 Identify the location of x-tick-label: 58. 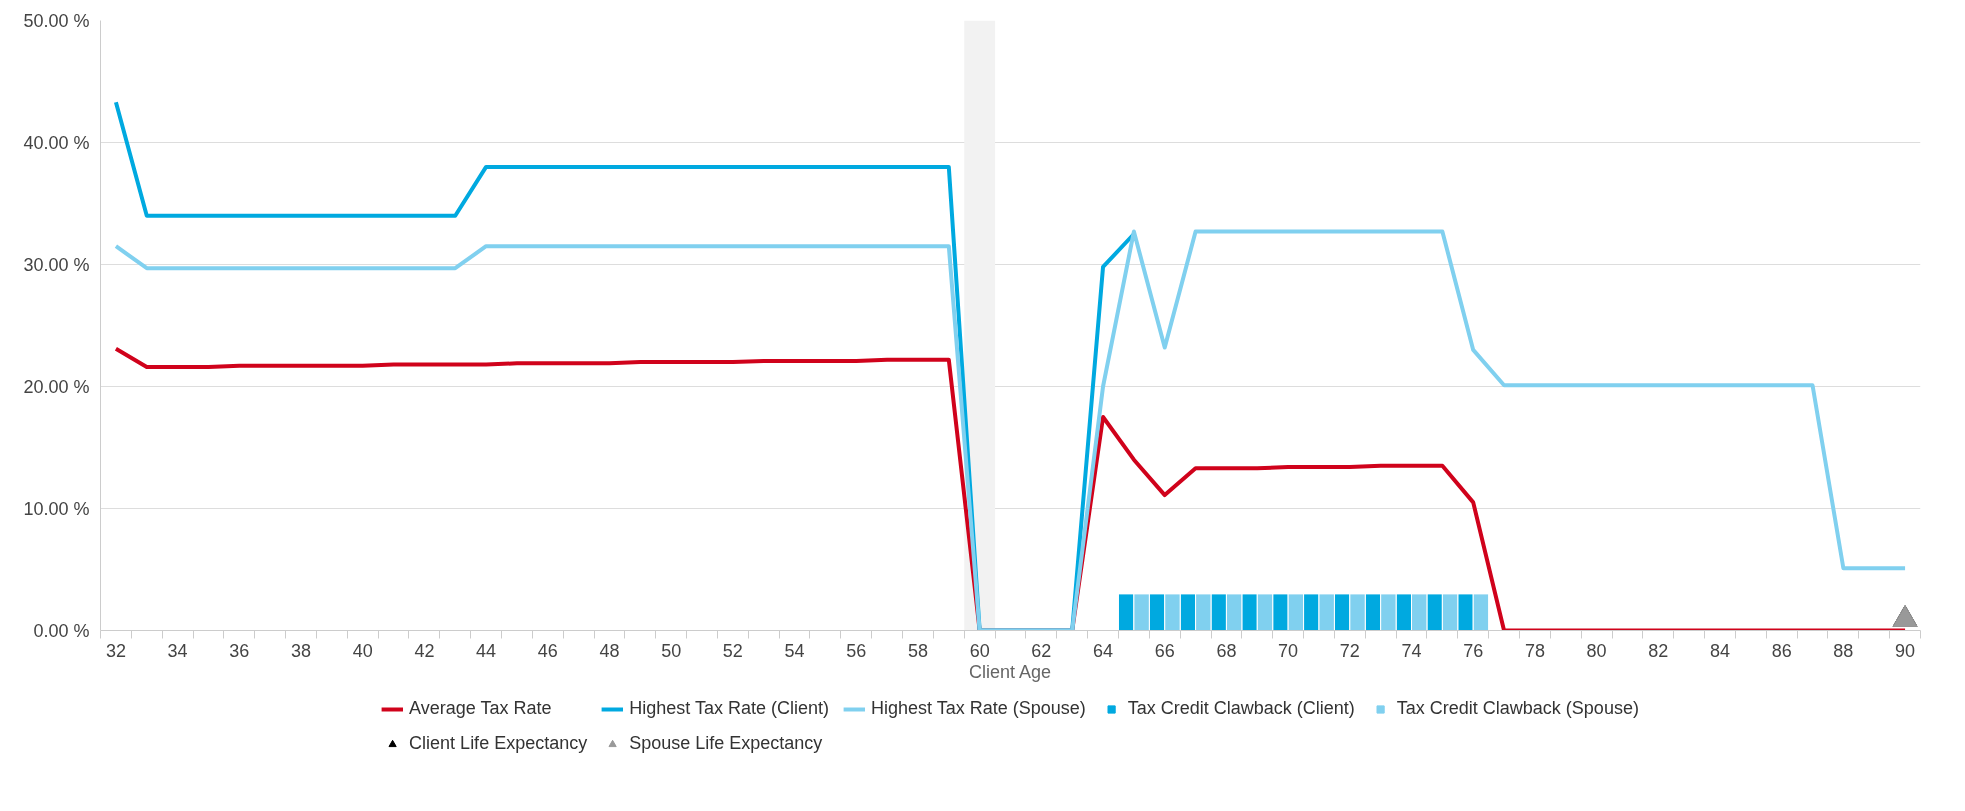
(917, 650).